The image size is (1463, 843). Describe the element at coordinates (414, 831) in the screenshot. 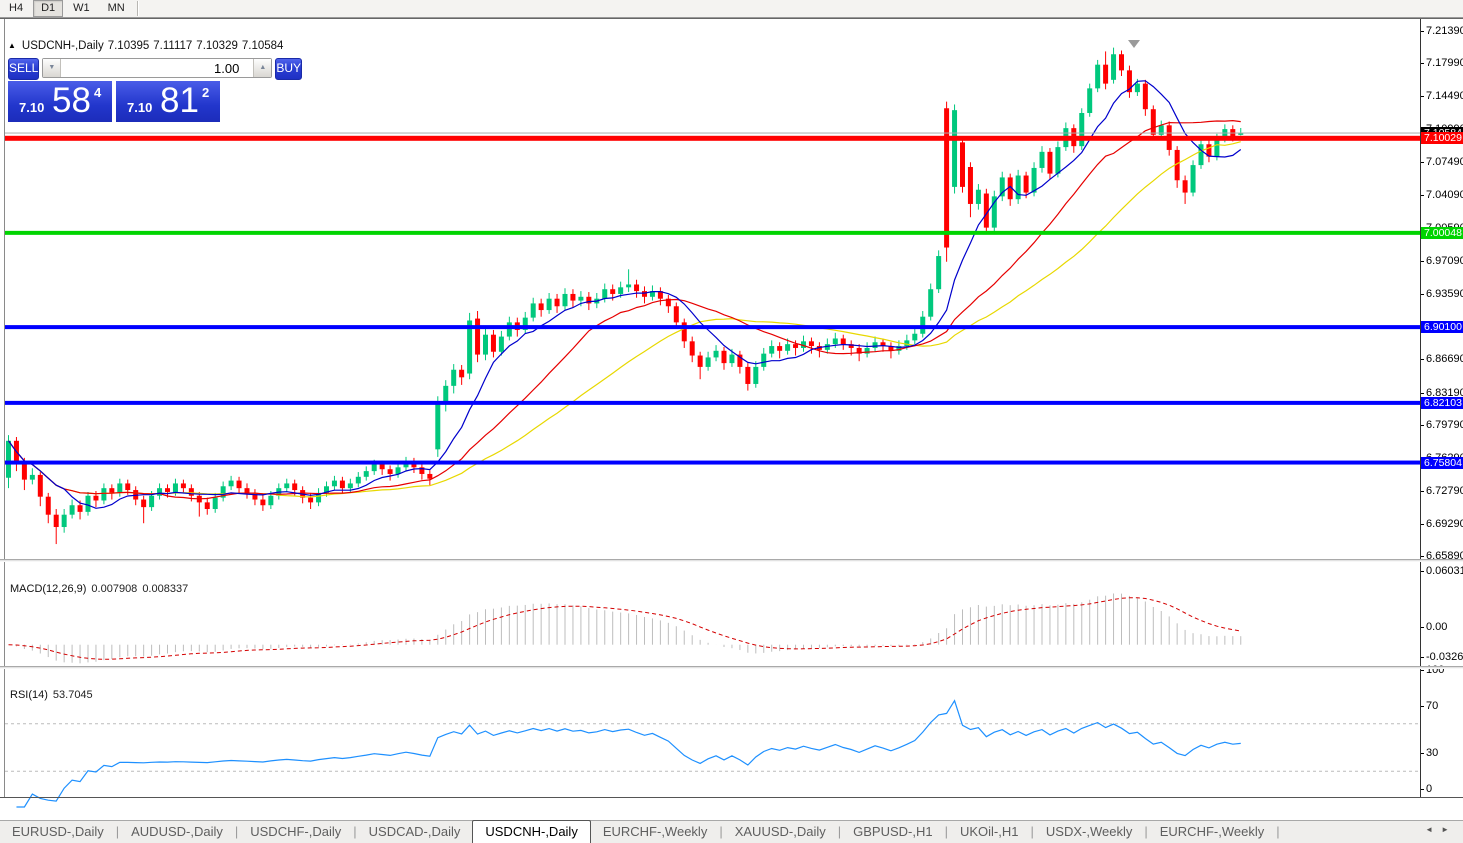

I see `symbol-tab-usdcad-daily: USDCAD-,Daily` at that location.